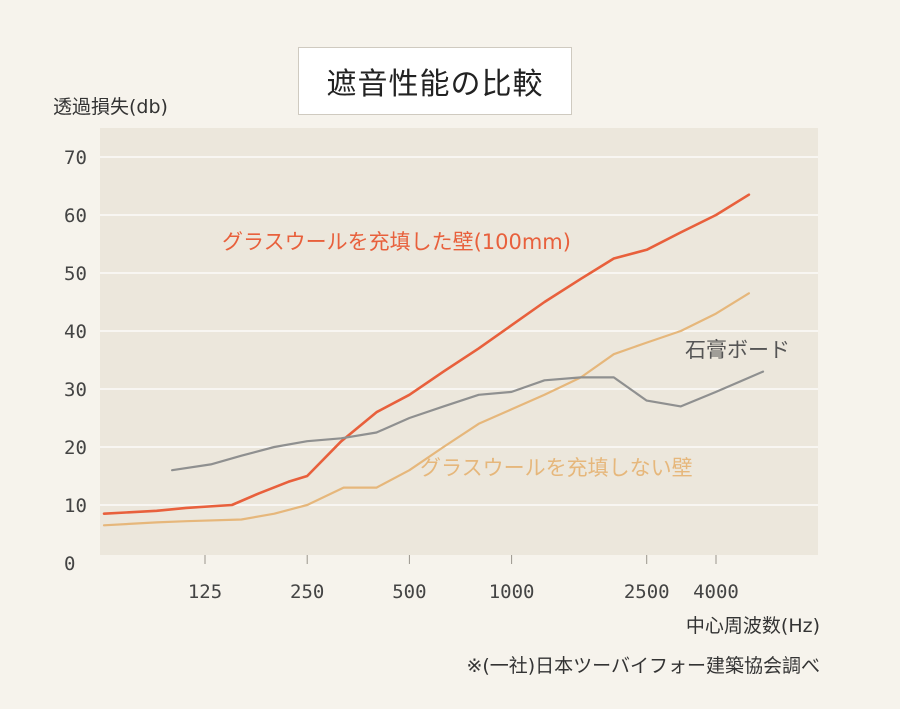 The image size is (900, 709). I want to click on chart-title: 遮音性能の比較, so click(435, 81).